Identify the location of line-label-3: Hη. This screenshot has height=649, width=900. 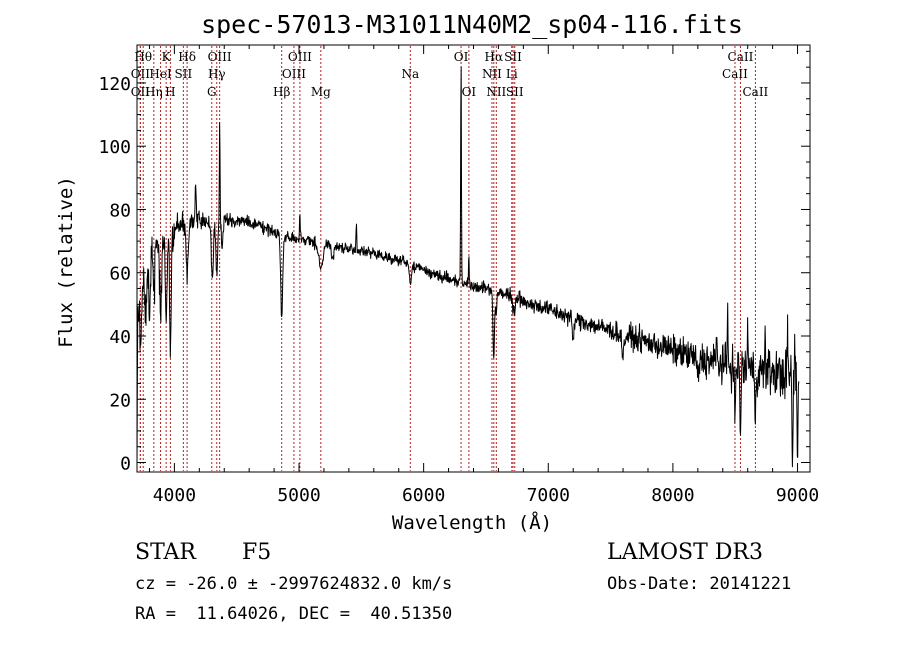
(154, 92).